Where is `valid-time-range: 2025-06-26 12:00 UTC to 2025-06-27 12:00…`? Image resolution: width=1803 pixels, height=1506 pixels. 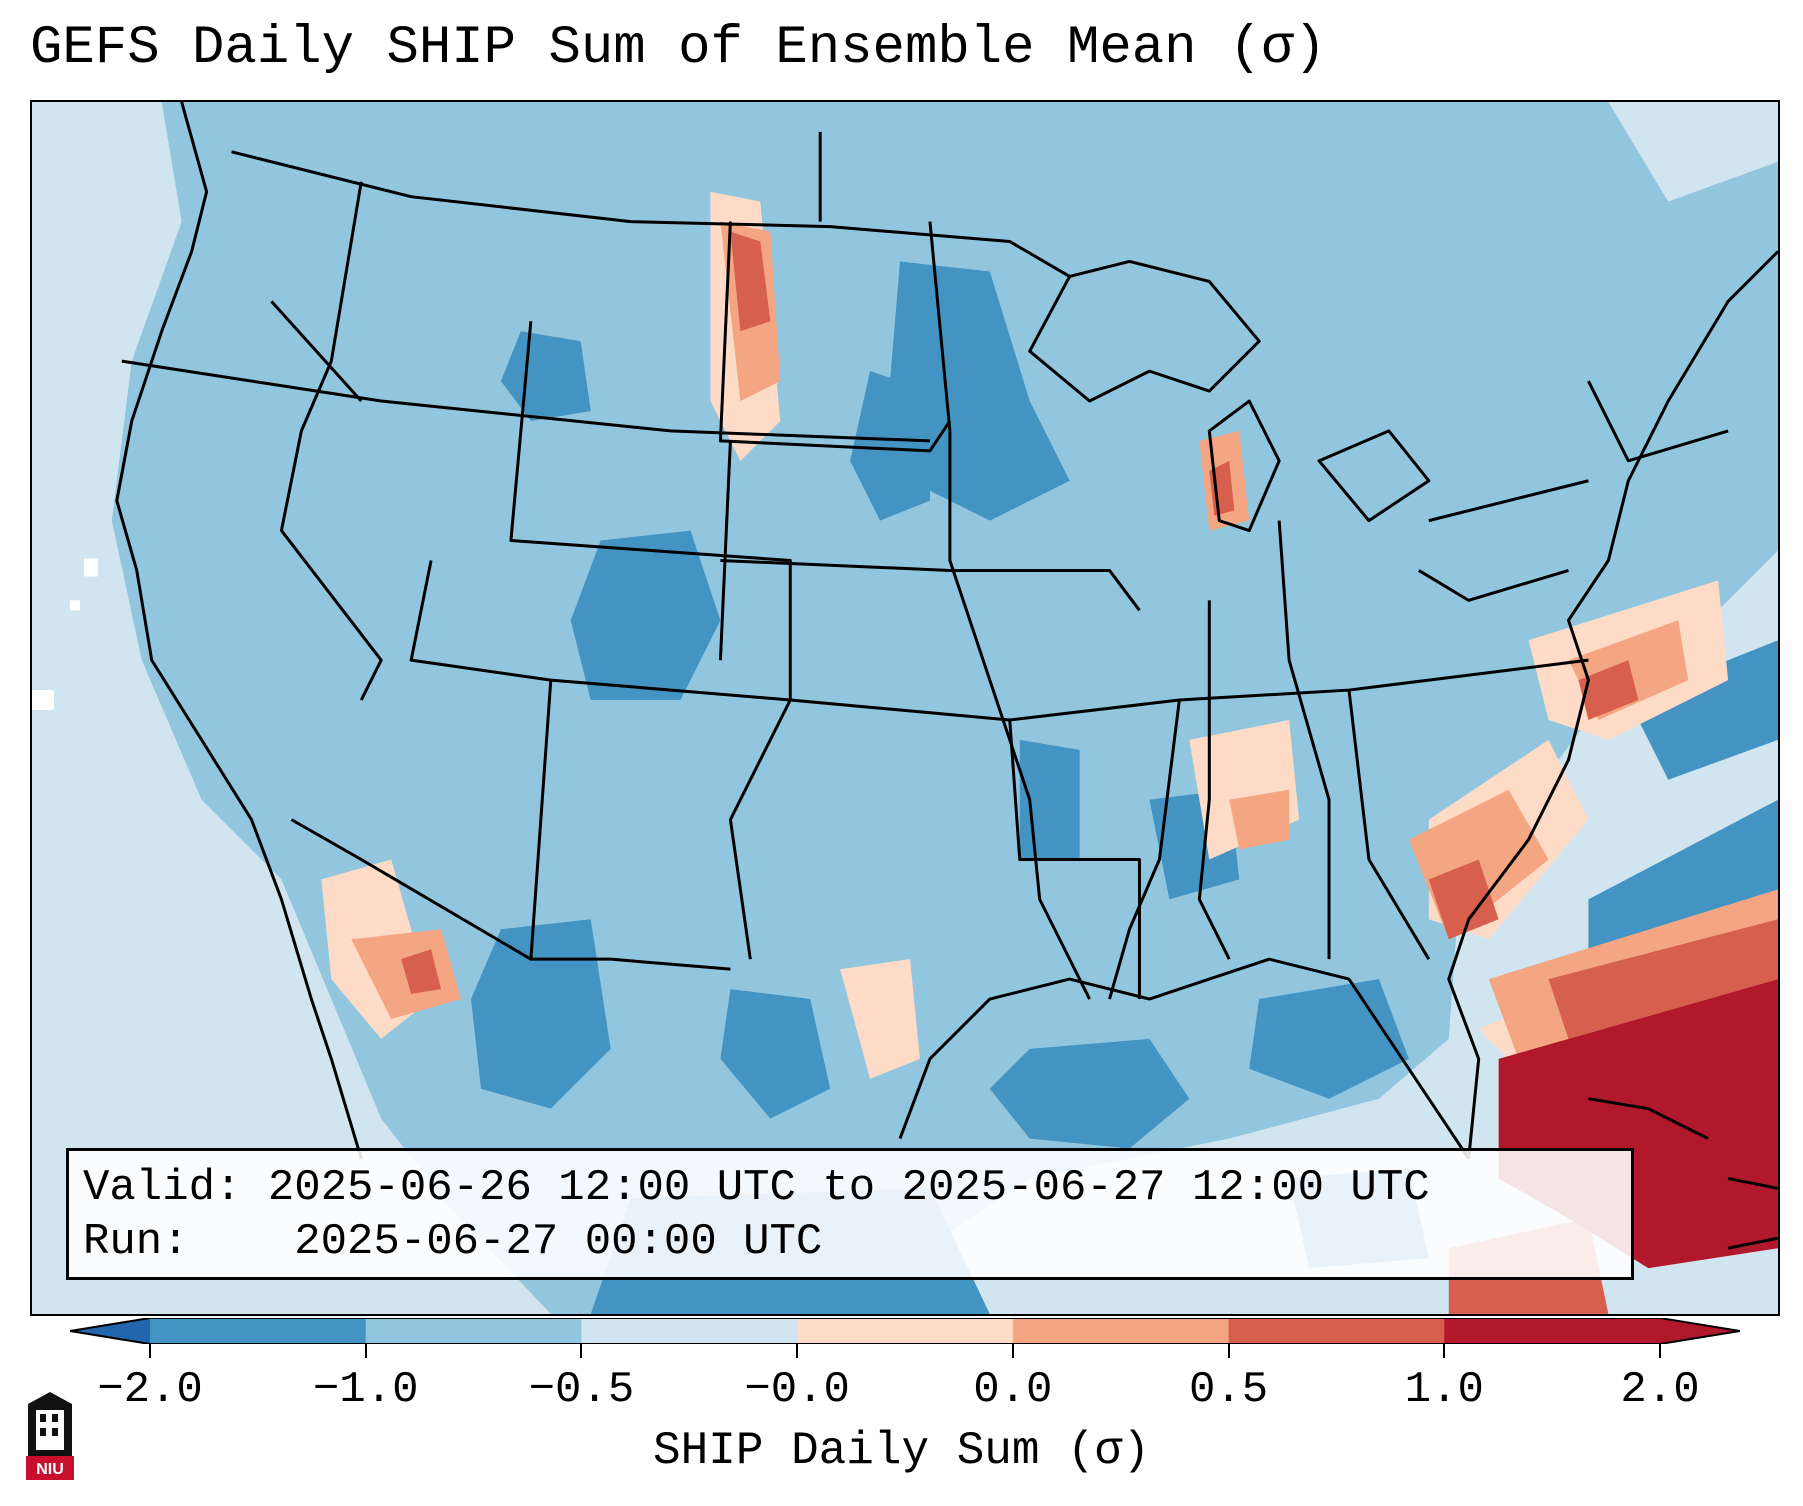
valid-time-range: 2025-06-26 12:00 UTC to 2025-06-27 12:00… is located at coordinates (848, 1188).